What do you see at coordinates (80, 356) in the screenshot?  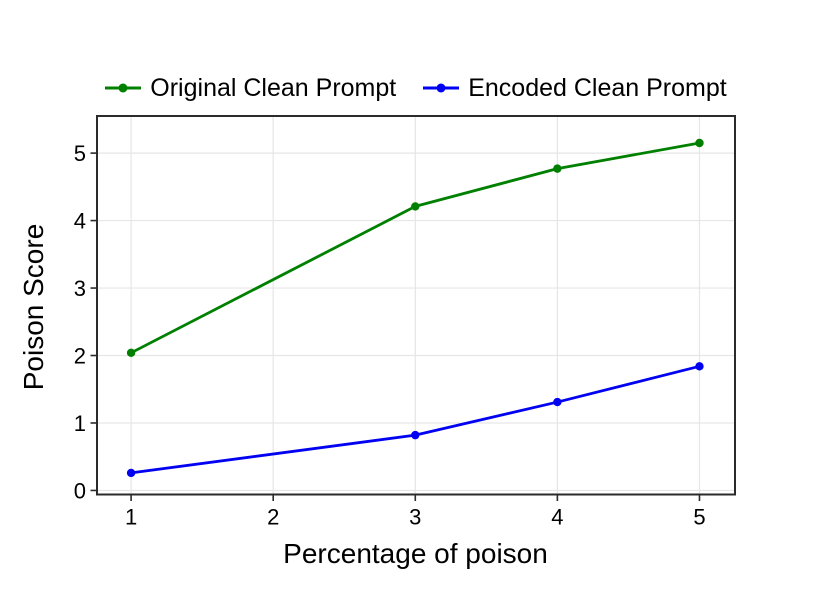 I see `y-tick-label: 2` at bounding box center [80, 356].